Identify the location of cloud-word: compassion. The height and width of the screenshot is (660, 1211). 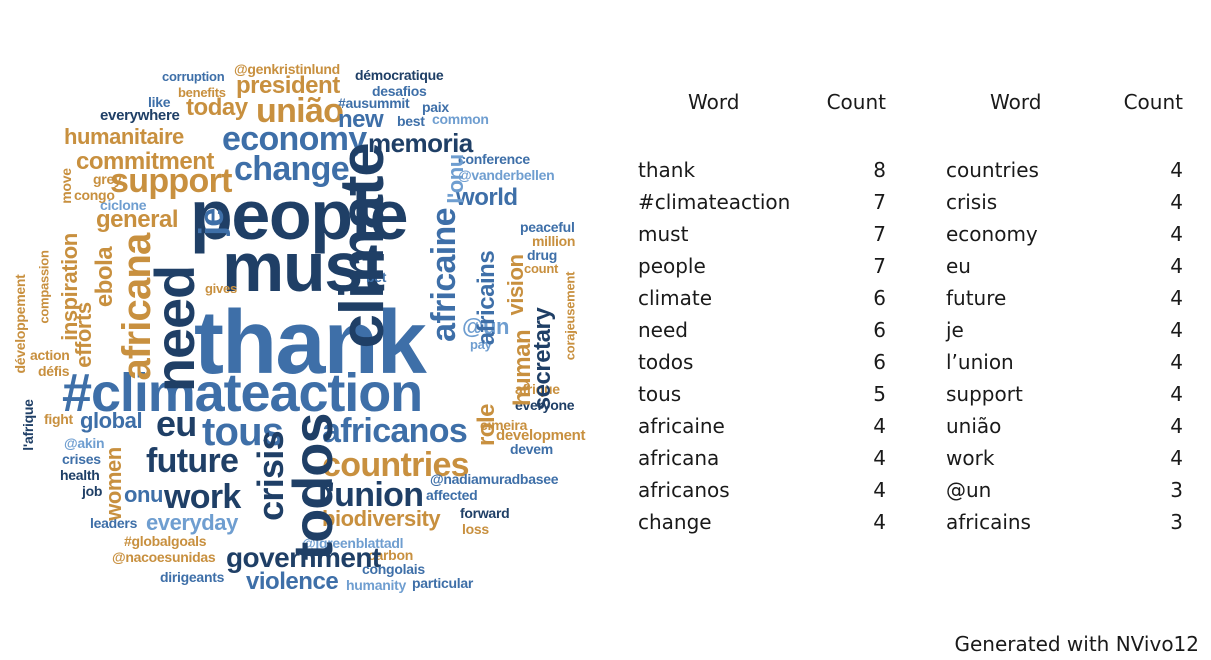
(43, 287).